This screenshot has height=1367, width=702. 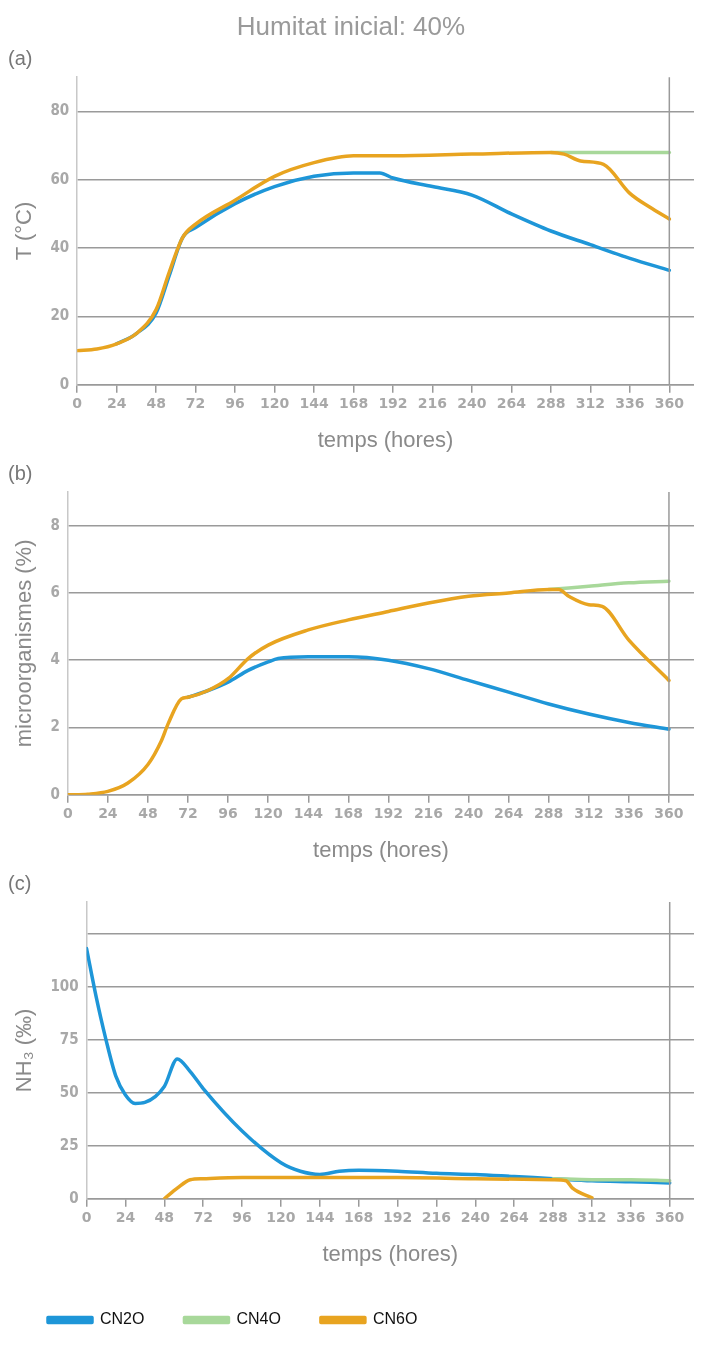 I want to click on y-tick-label: 60, so click(x=60, y=178).